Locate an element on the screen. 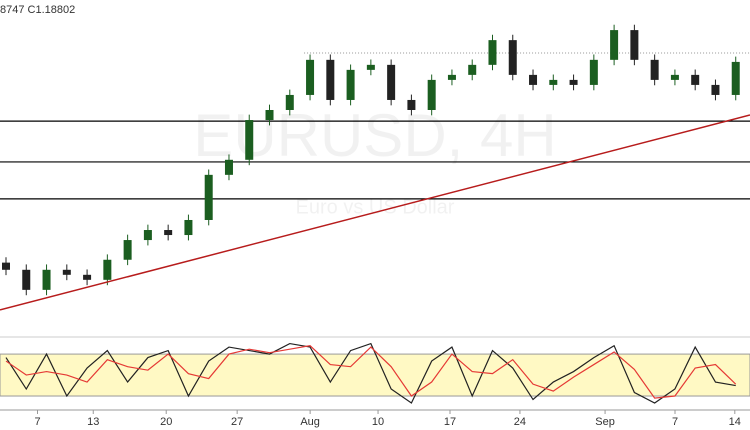  x-tick-label: 14 is located at coordinates (735, 422).